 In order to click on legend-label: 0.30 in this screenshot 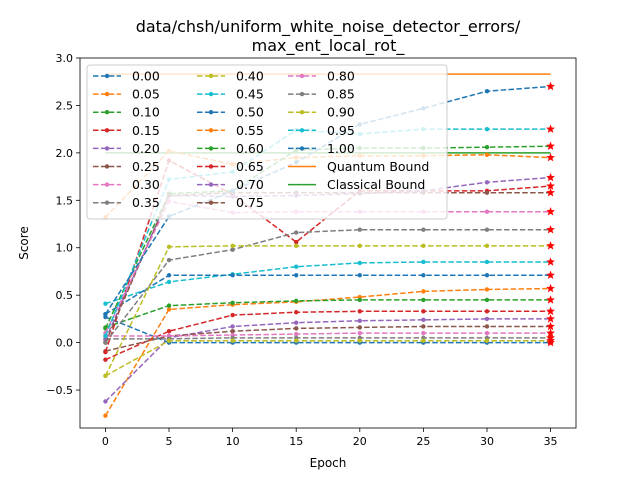, I will do `click(146, 184)`.